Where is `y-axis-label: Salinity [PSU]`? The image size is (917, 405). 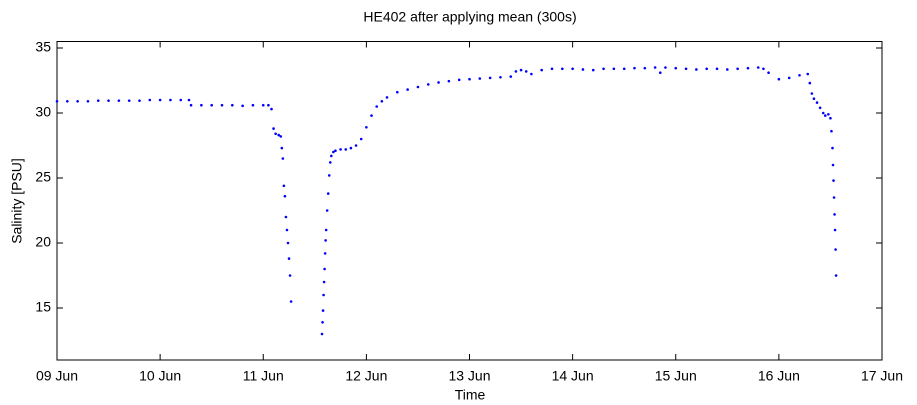 y-axis-label: Salinity [PSU] is located at coordinates (17, 201).